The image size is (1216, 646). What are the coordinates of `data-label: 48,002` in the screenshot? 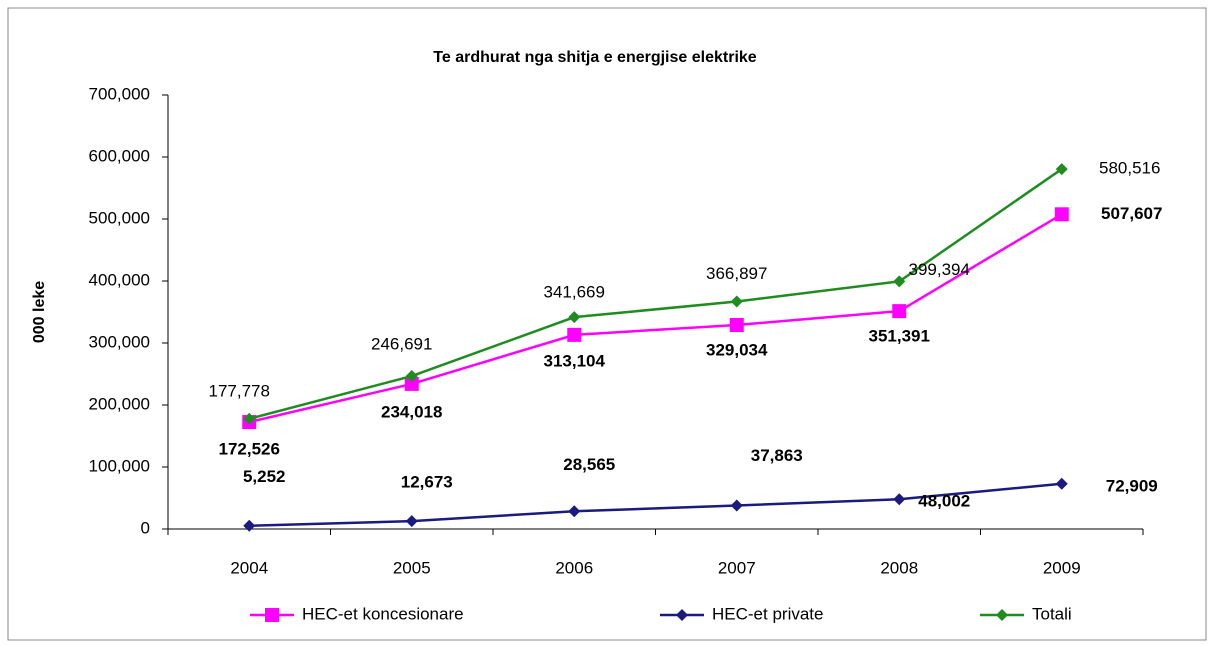 It's located at (944, 501).